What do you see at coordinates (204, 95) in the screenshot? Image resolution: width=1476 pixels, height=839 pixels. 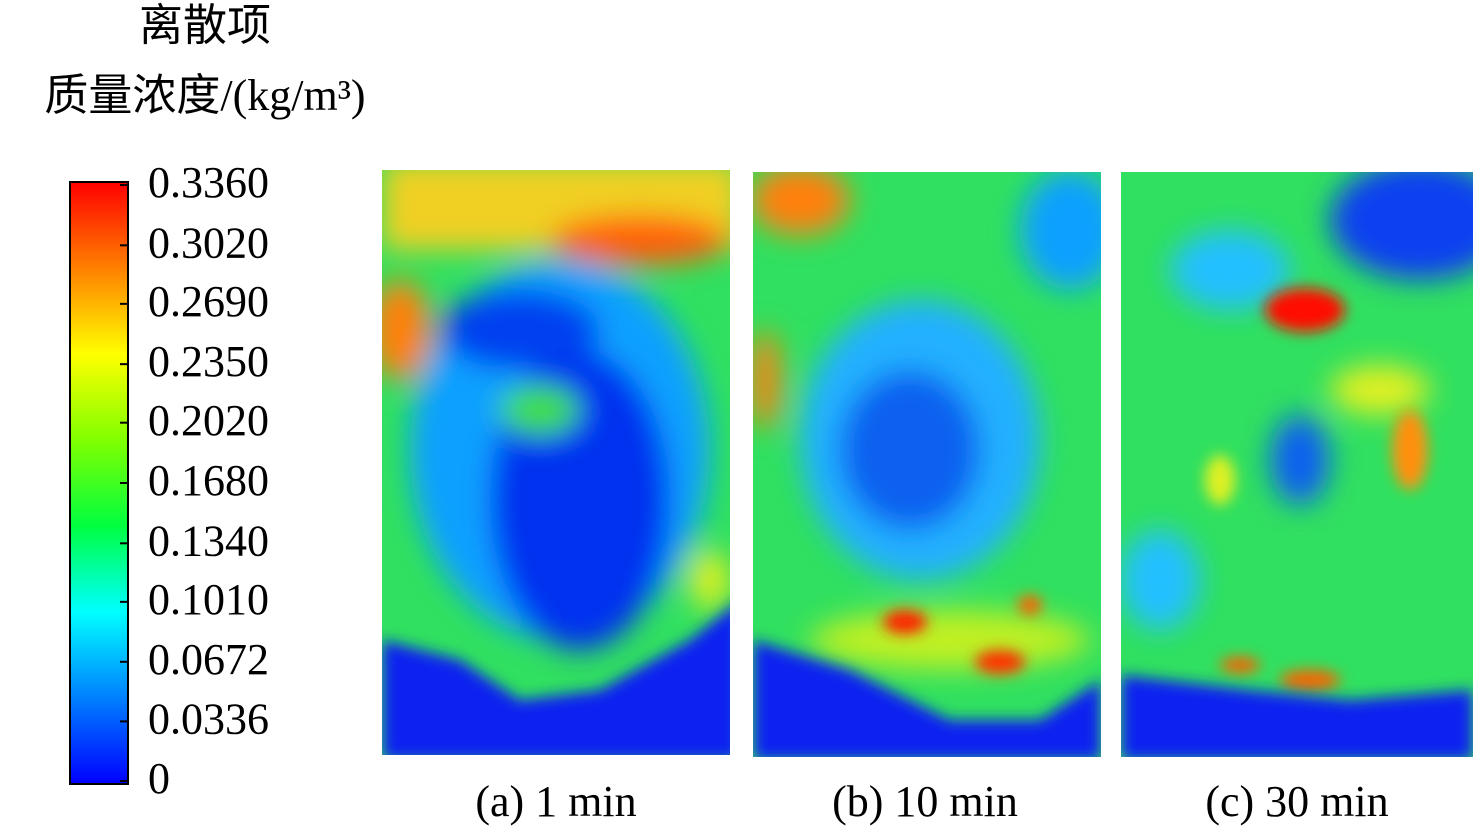 I see `colorbar-title: 质量浓度/(kg/m³)` at bounding box center [204, 95].